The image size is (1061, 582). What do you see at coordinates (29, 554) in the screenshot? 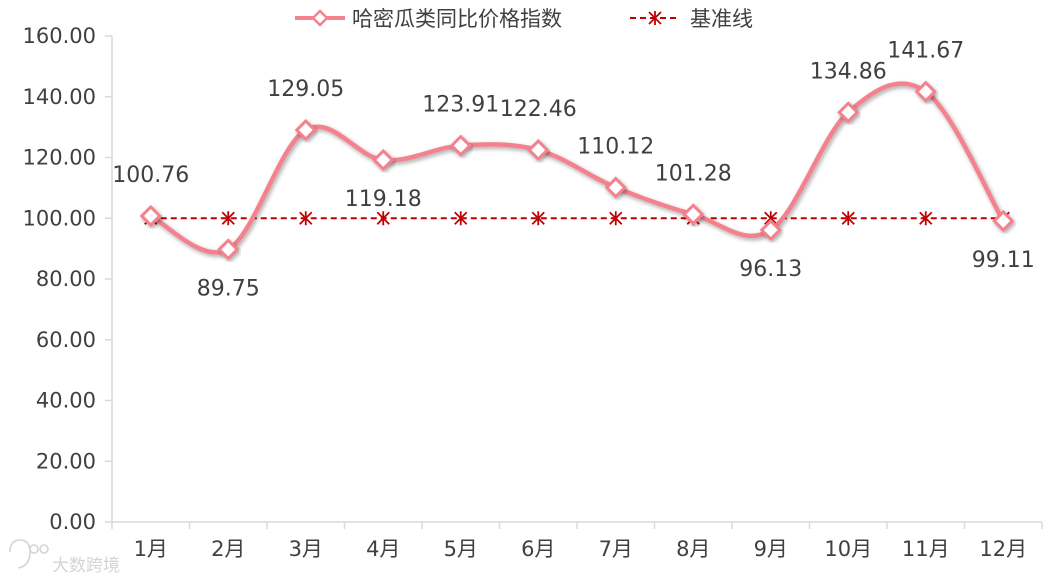
I see `logo-icon` at bounding box center [29, 554].